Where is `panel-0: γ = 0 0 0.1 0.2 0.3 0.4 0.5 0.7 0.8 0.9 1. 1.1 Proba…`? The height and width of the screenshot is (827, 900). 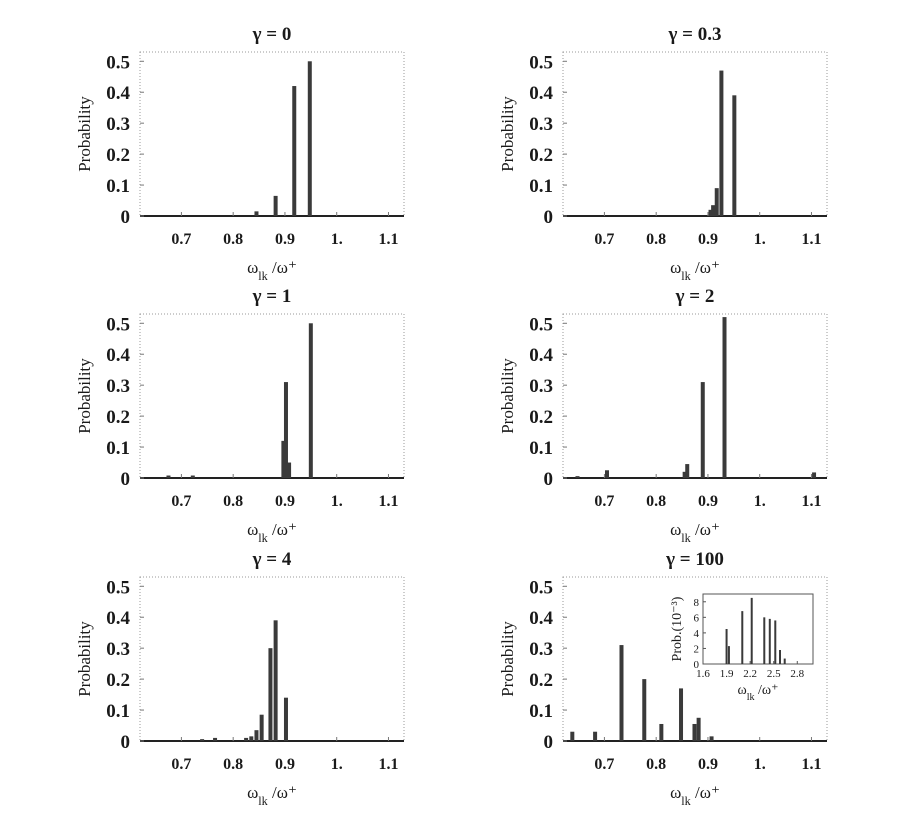 panel-0: γ = 0 0 0.1 0.2 0.3 0.4 0.5 0.7 0.8 0.9 1. 1.1 Proba… is located at coordinates (240, 153).